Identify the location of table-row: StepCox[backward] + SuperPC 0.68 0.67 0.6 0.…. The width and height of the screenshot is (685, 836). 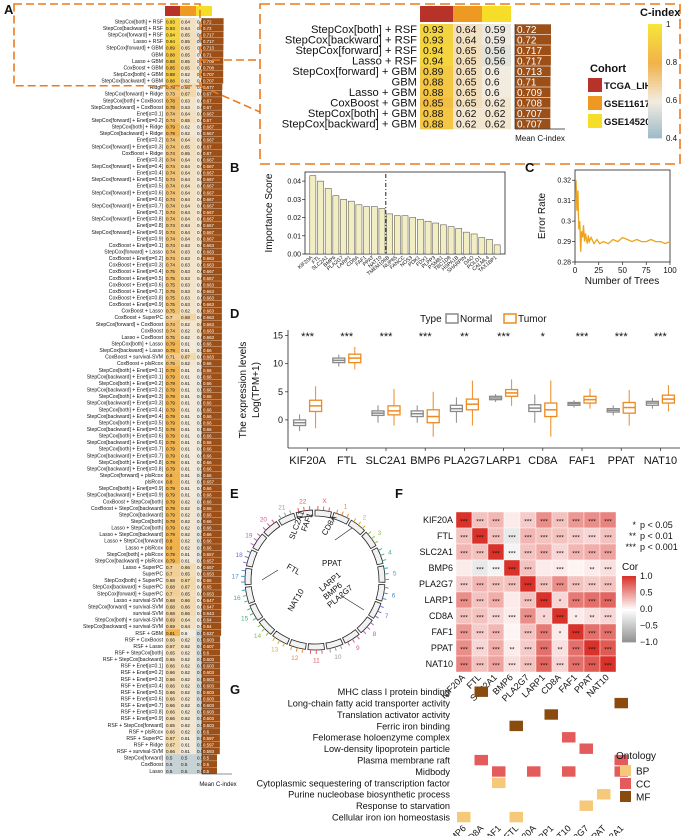
(157, 587).